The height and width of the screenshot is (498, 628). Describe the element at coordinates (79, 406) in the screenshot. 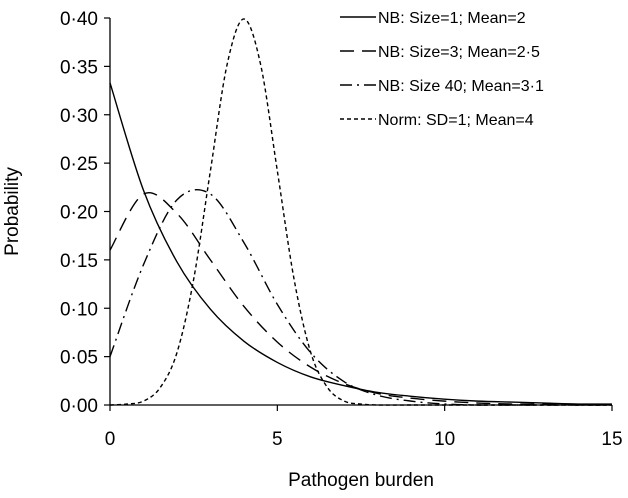

I see `y-tick-label: 0·00` at that location.